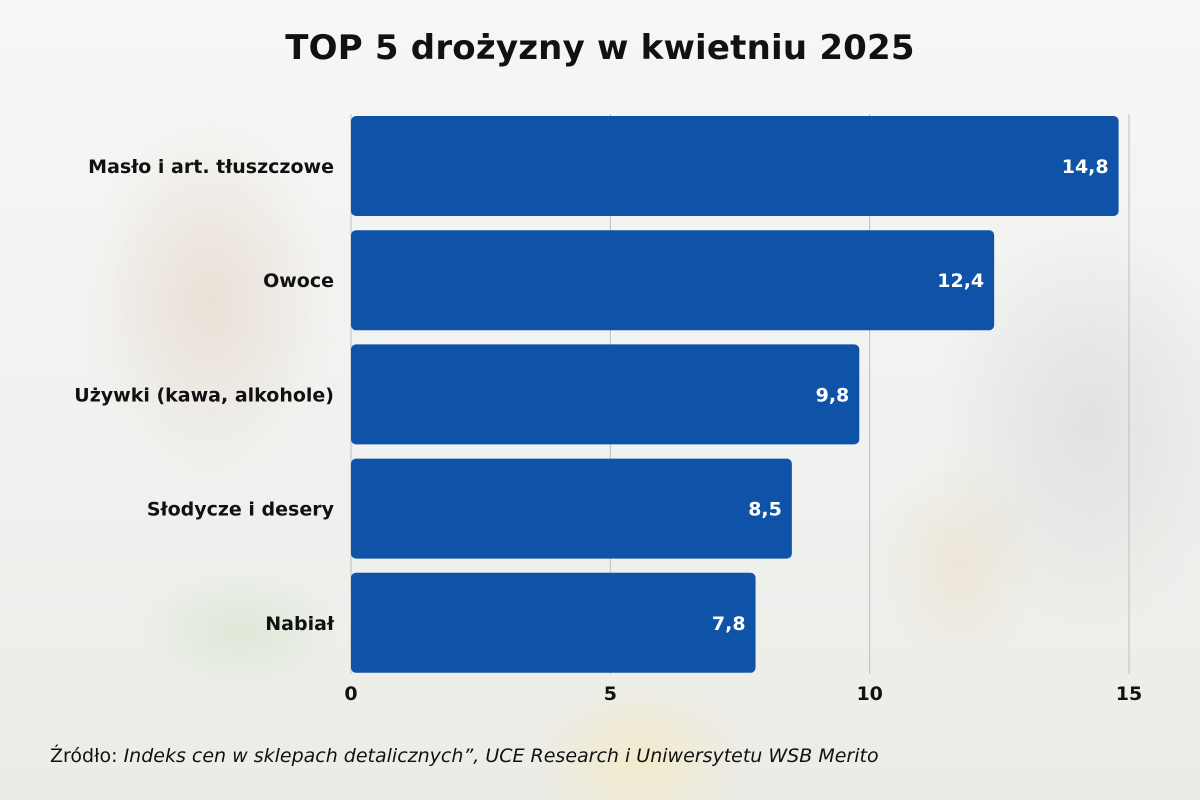 Image resolution: width=1200 pixels, height=800 pixels. Describe the element at coordinates (241, 510) in the screenshot. I see `category-label: Słodycze i desery` at that location.